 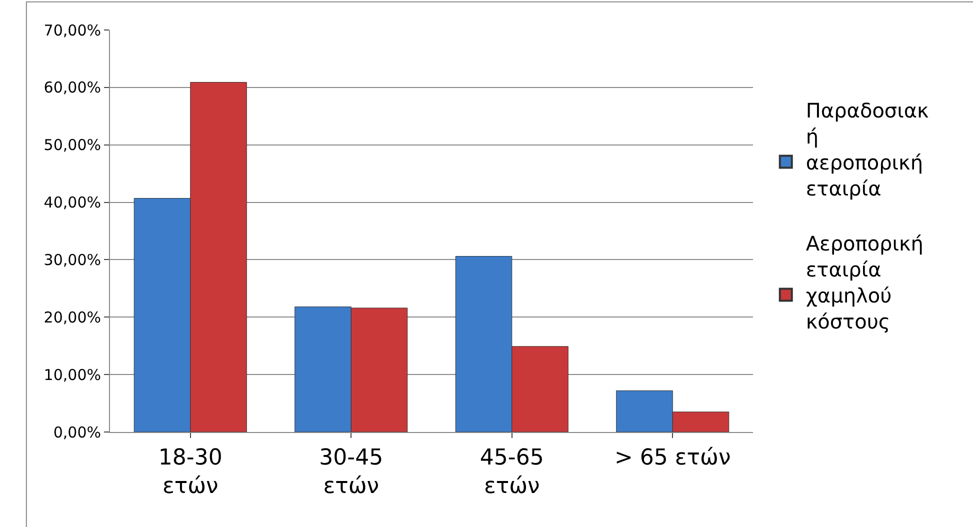 I want to click on x-tick-label: 30-45 ετών, so click(x=351, y=472).